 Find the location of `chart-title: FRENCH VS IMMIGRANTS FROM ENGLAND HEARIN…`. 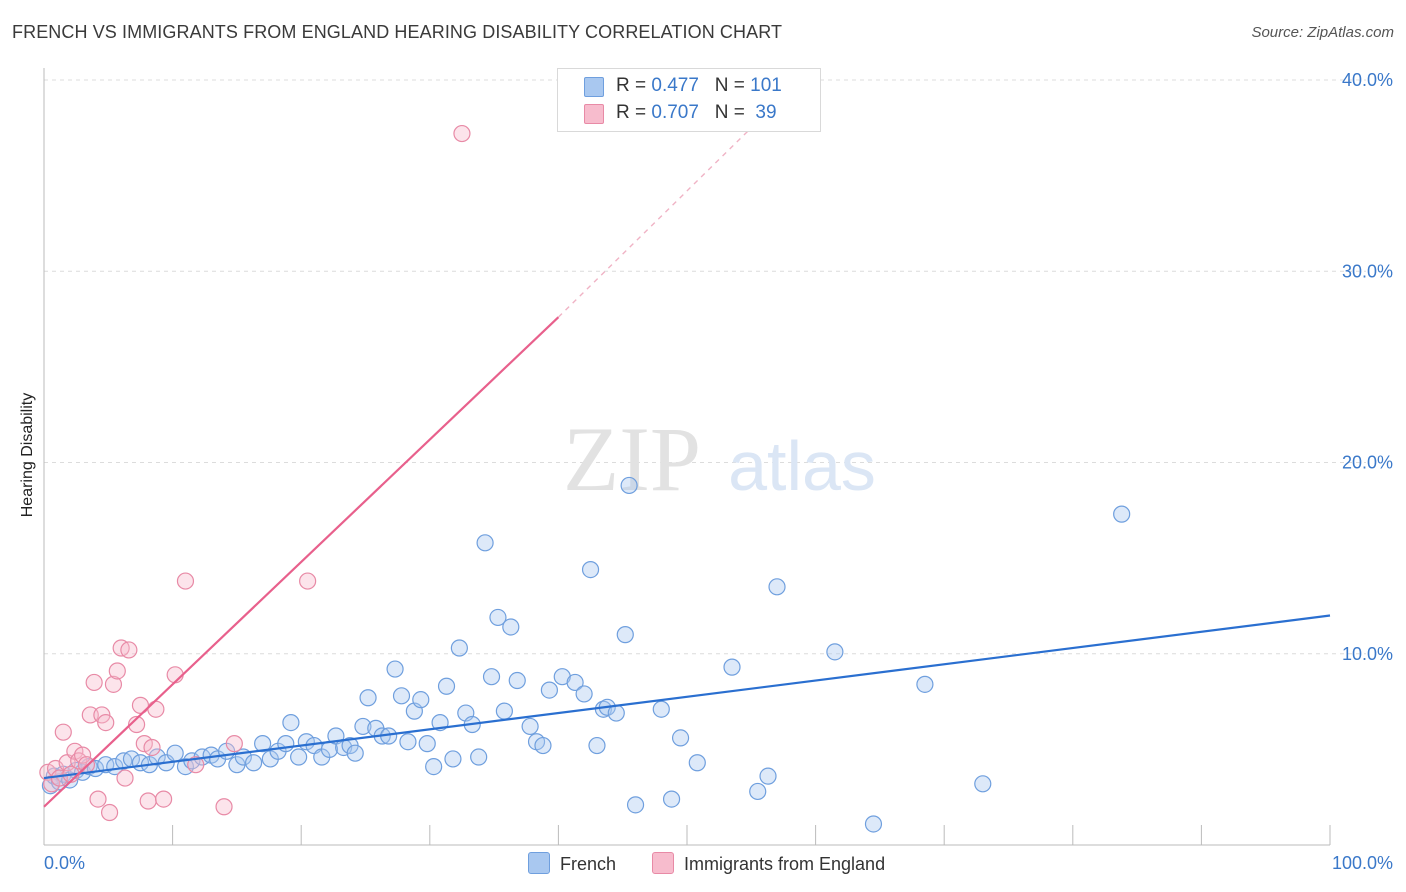

chart-title: FRENCH VS IMMIGRANTS FROM ENGLAND HEARIN… is located at coordinates (397, 32).